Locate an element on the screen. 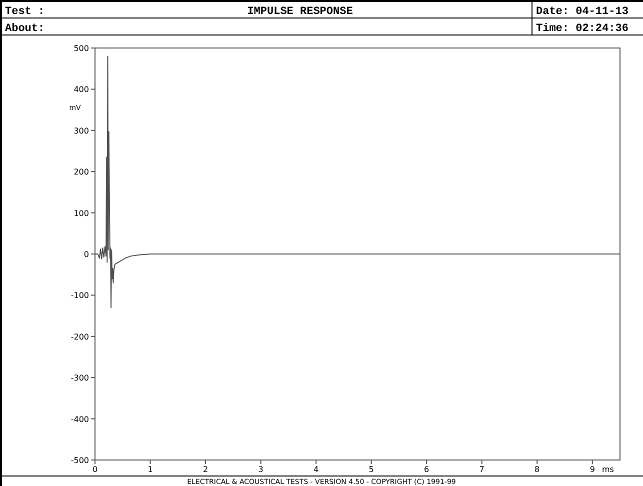 This screenshot has width=643, height=486. y-tick-label: 500 is located at coordinates (81, 48).